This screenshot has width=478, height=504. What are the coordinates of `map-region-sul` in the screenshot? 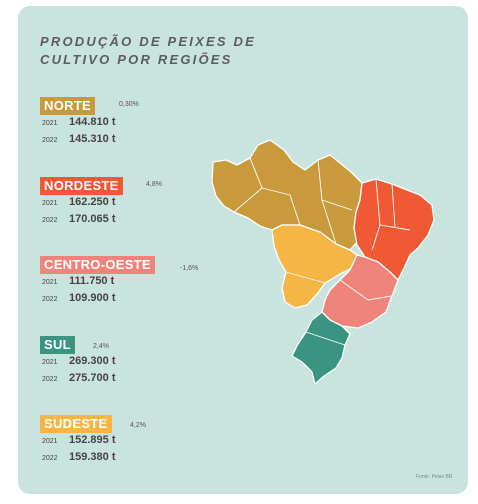 It's located at (321, 348).